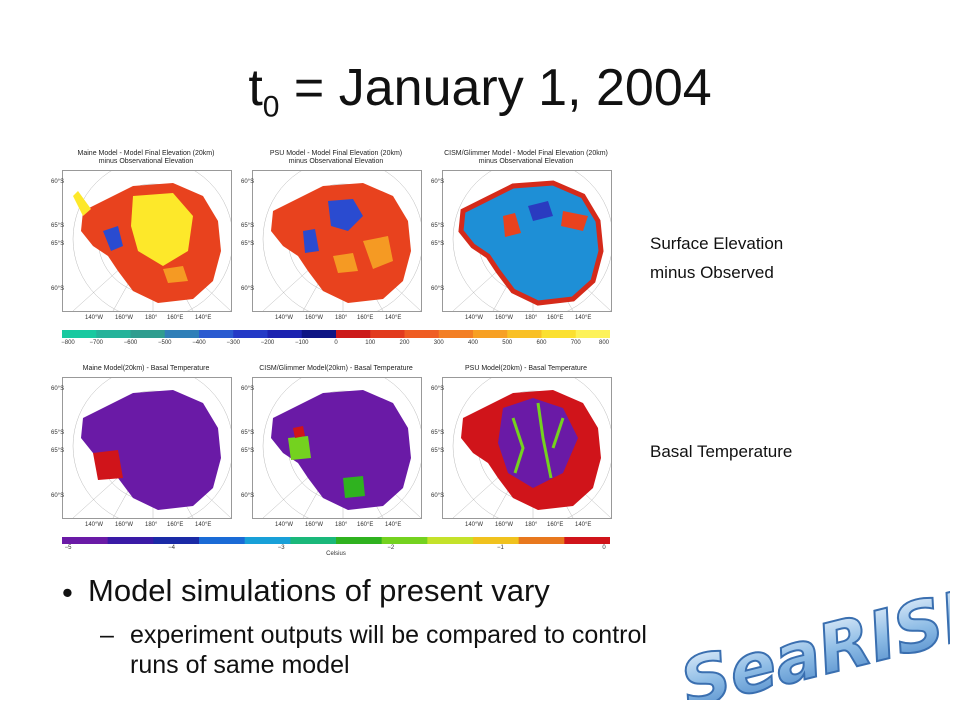 This screenshot has height=720, width=960. What do you see at coordinates (712, 272) in the screenshot?
I see `side-label-line2: minus Observed` at bounding box center [712, 272].